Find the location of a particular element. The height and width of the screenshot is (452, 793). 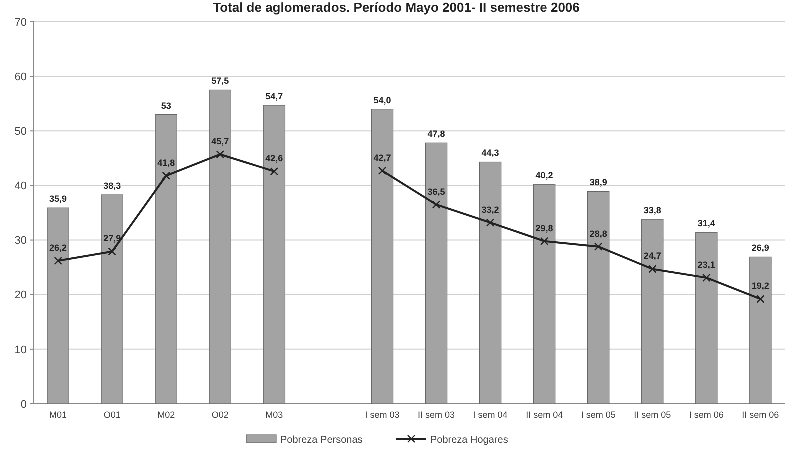

x-tick-label: I sem 04 is located at coordinates (490, 415).